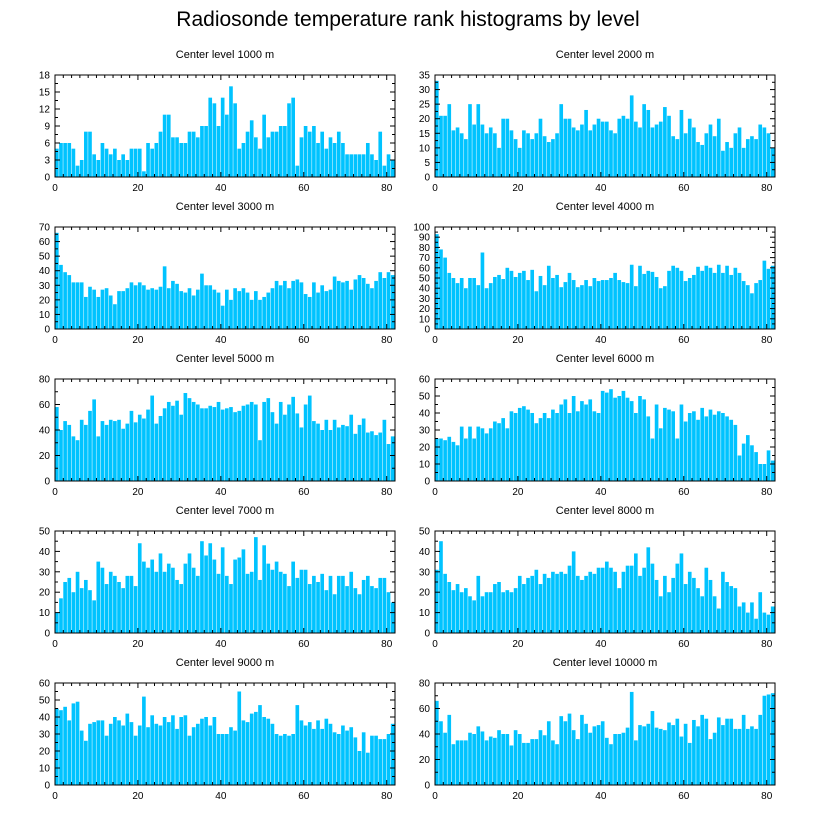  What do you see at coordinates (425, 414) in the screenshot?
I see `y-tick-label: 40` at bounding box center [425, 414].